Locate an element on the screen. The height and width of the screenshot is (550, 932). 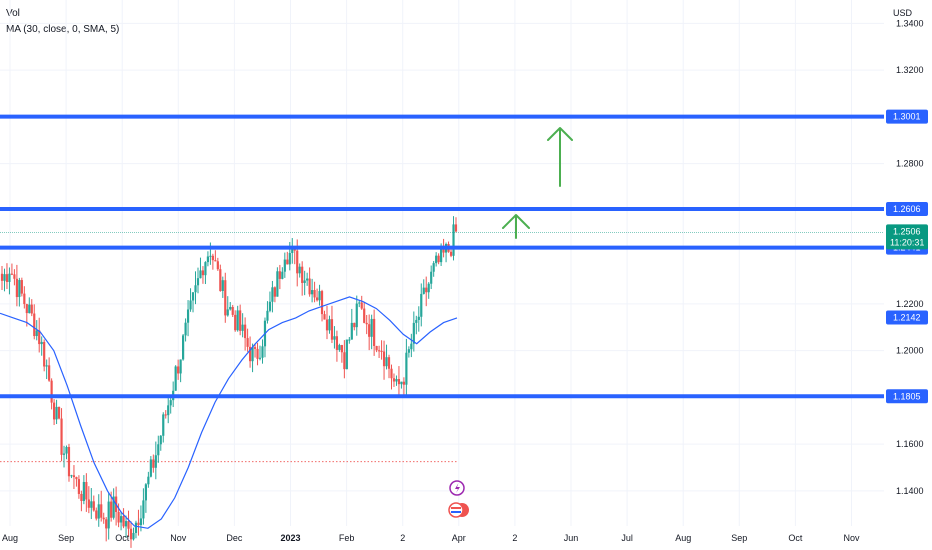
level-tag-bg is located at coordinates (907, 116).